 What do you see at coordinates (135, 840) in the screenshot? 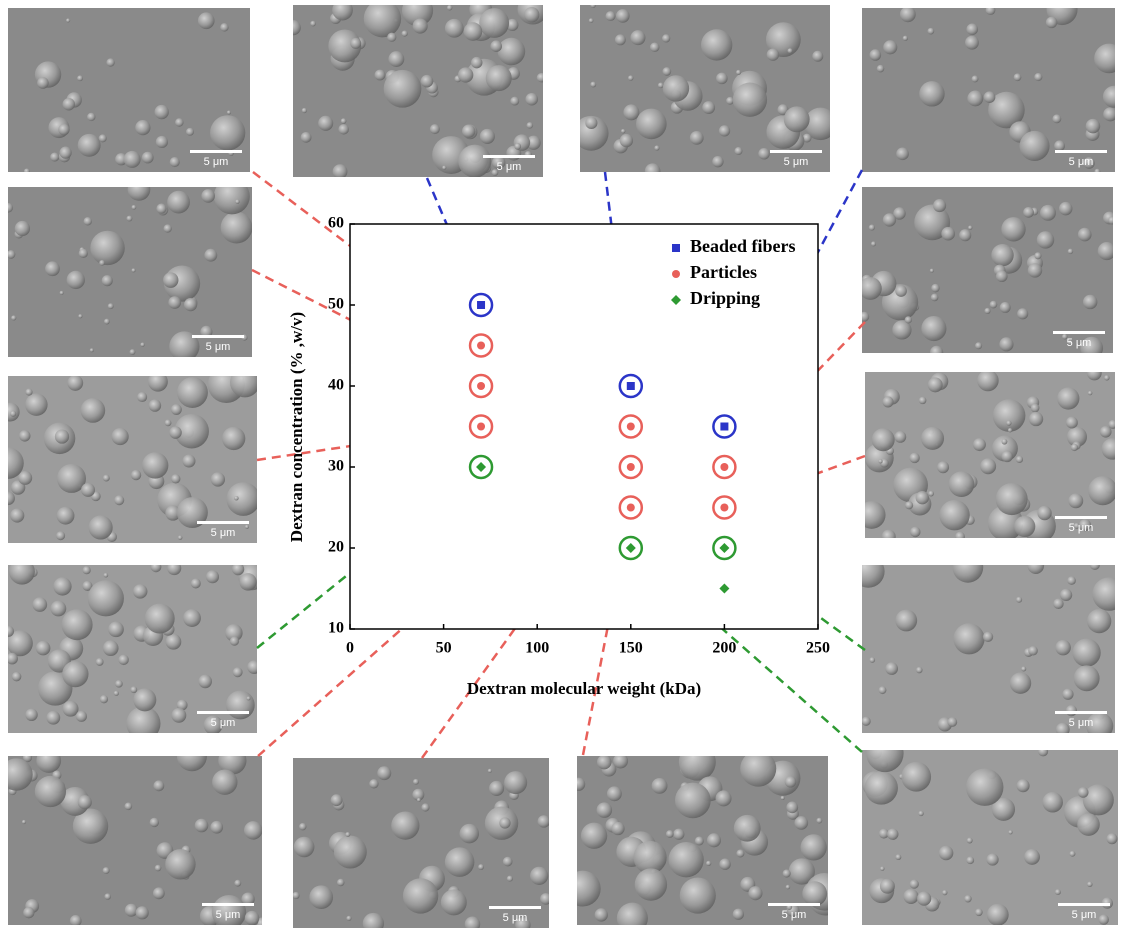
I see `micrograph: 5 μm` at bounding box center [135, 840].